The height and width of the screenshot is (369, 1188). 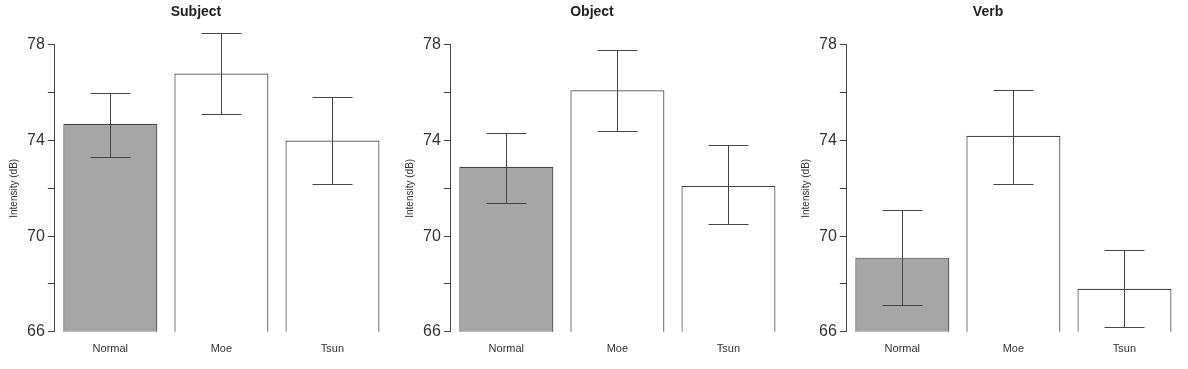 I want to click on chart-title: Object, so click(x=592, y=11).